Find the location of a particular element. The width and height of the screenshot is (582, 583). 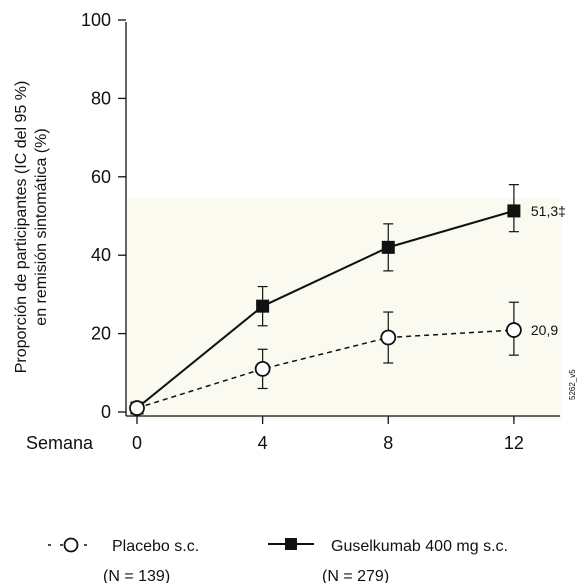

legend-guselkumab-n: (N = 279) is located at coordinates (355, 575).